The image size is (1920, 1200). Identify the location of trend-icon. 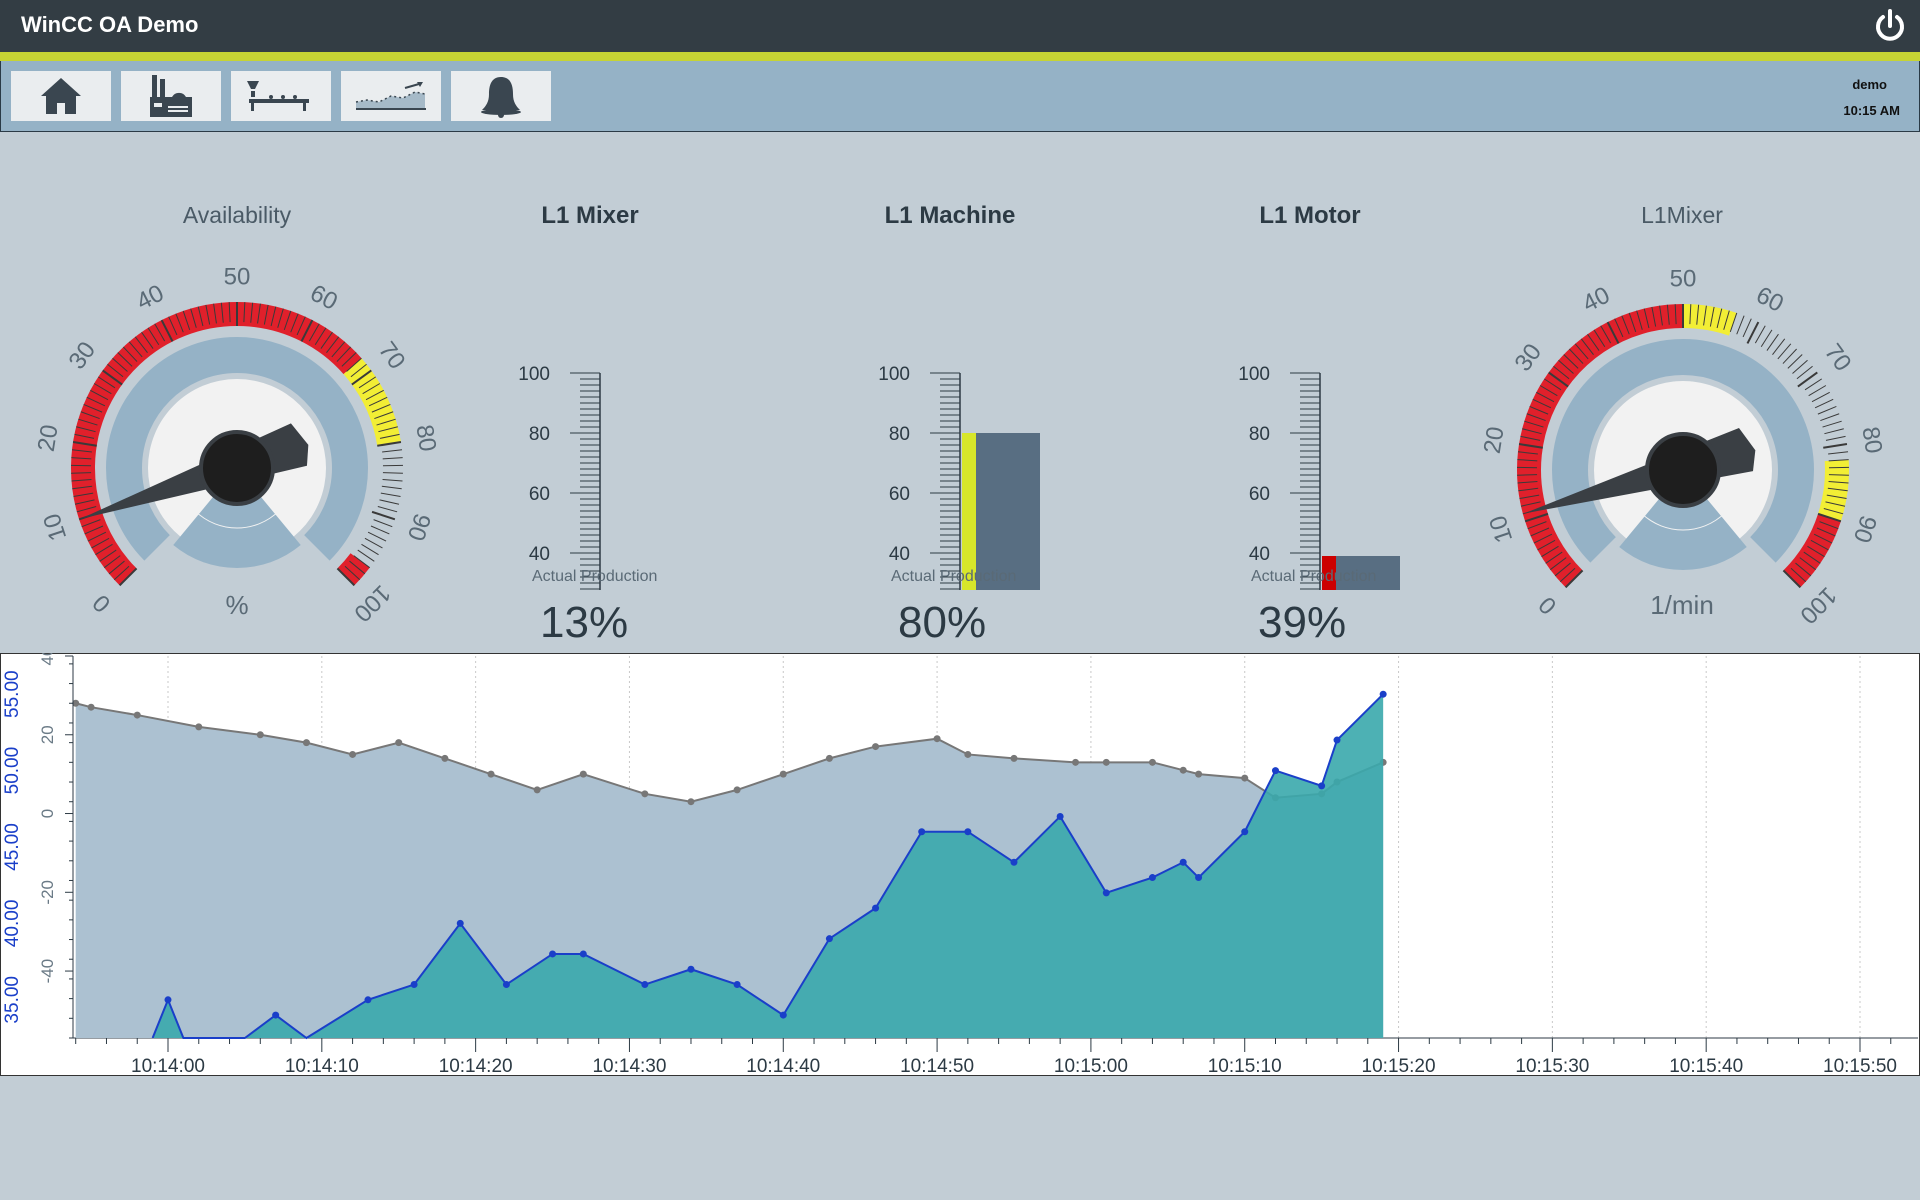
(390, 96).